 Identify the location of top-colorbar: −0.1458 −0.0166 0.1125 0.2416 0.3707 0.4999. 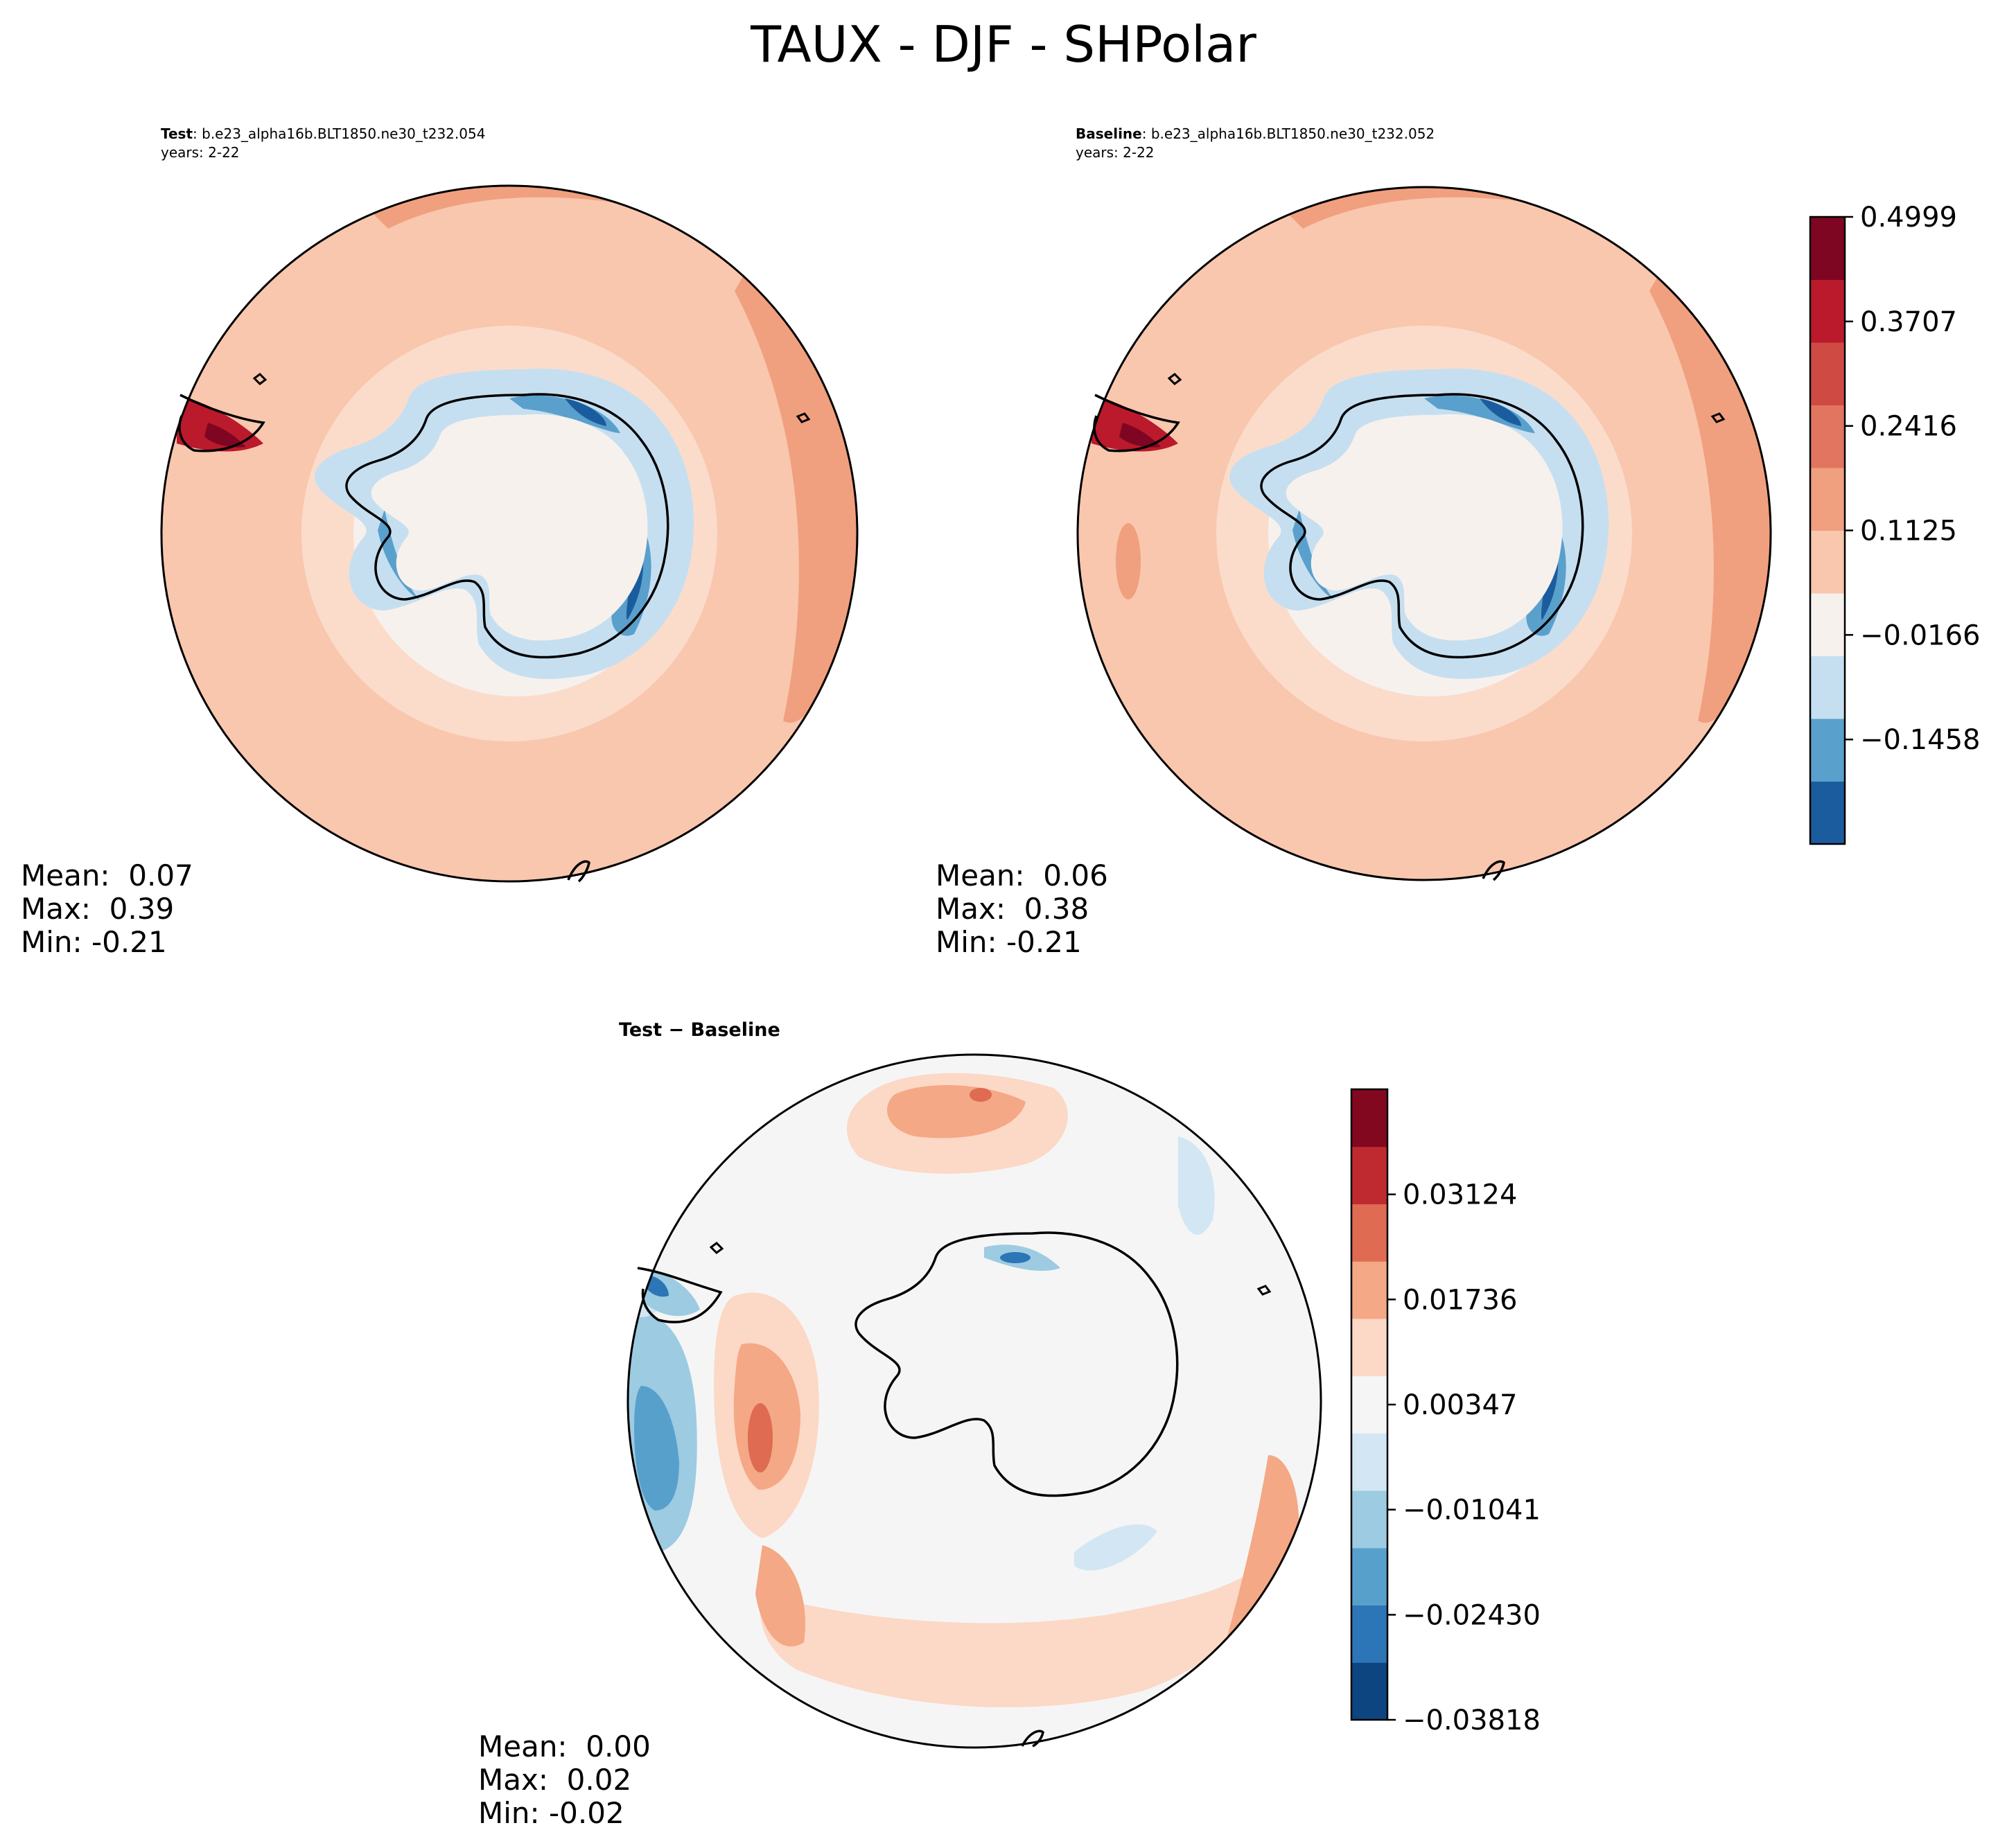
(1894, 523).